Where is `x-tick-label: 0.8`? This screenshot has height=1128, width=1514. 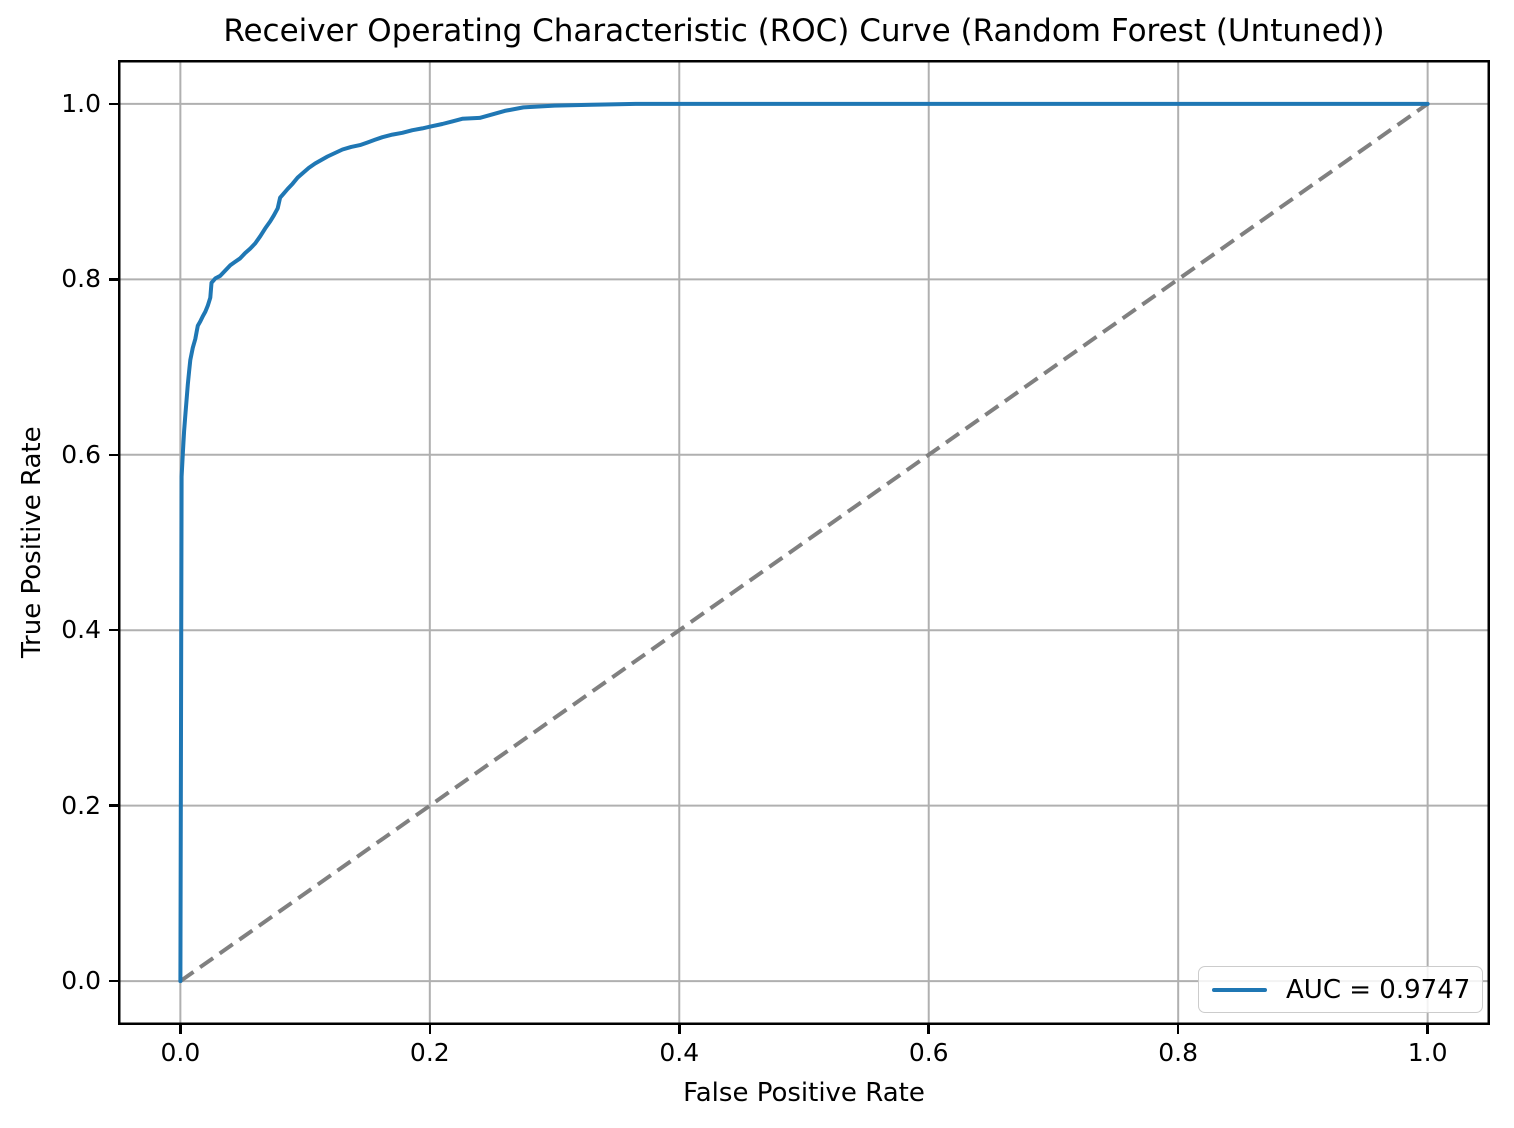 x-tick-label: 0.8 is located at coordinates (1178, 1052).